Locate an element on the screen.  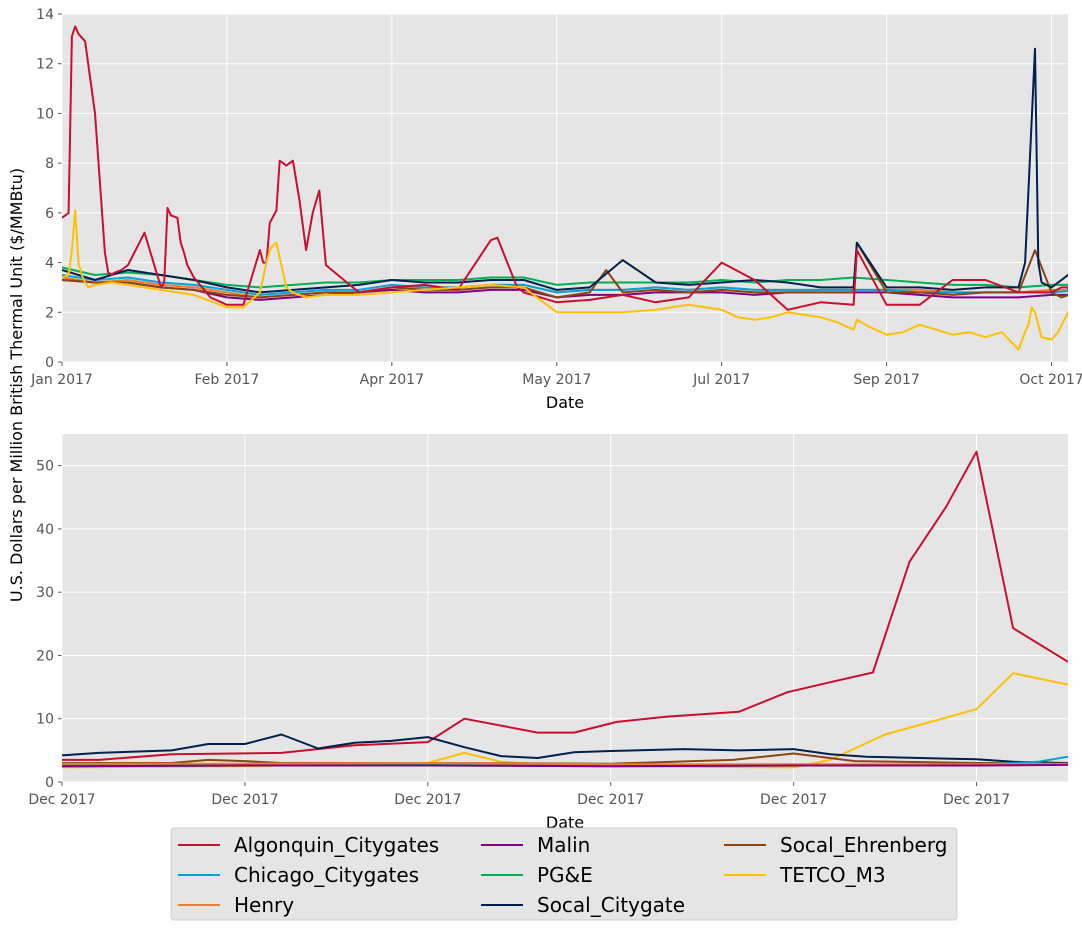
y-tick-label: 30 is located at coordinates (45, 593).